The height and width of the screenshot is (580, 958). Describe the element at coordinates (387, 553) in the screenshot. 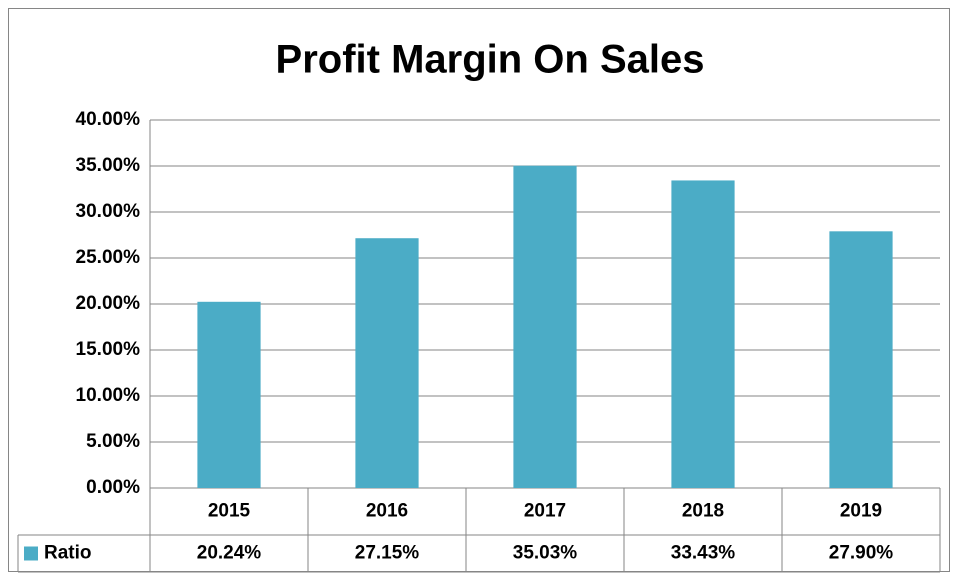

I see `data-label: 27.15%` at that location.